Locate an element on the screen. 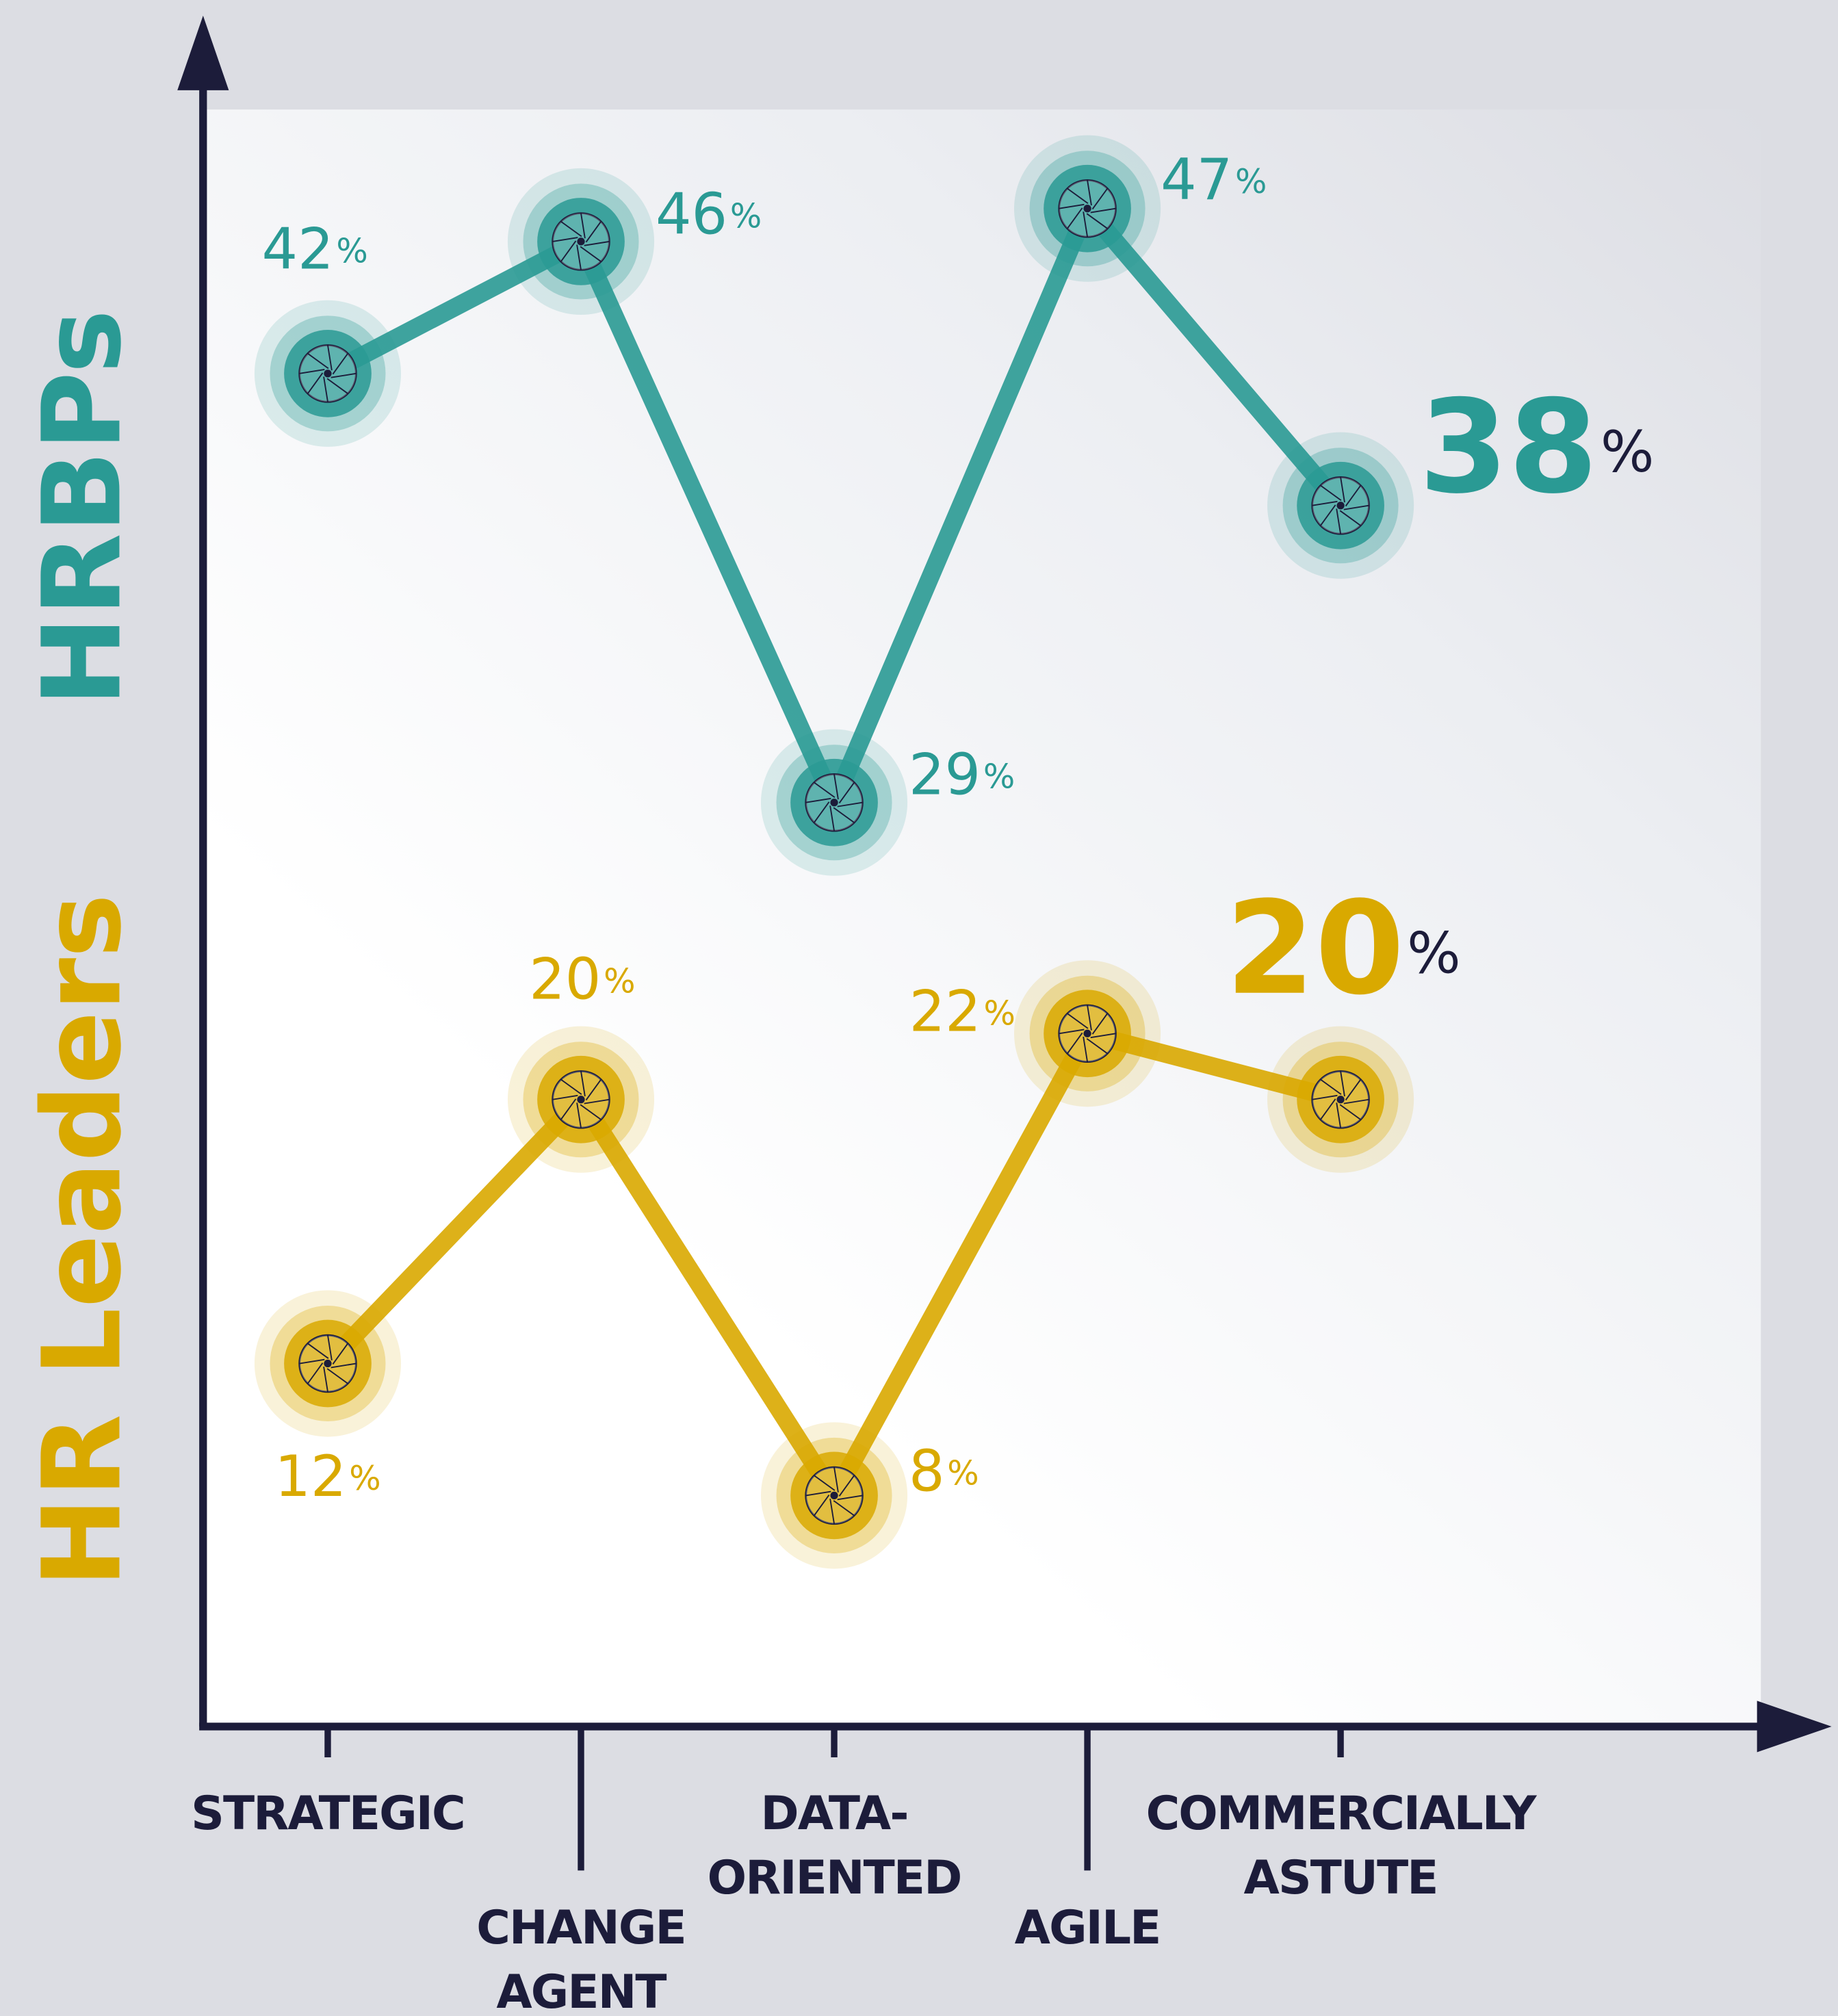 The width and height of the screenshot is (1838, 2016). data-label: 46% is located at coordinates (709, 215).